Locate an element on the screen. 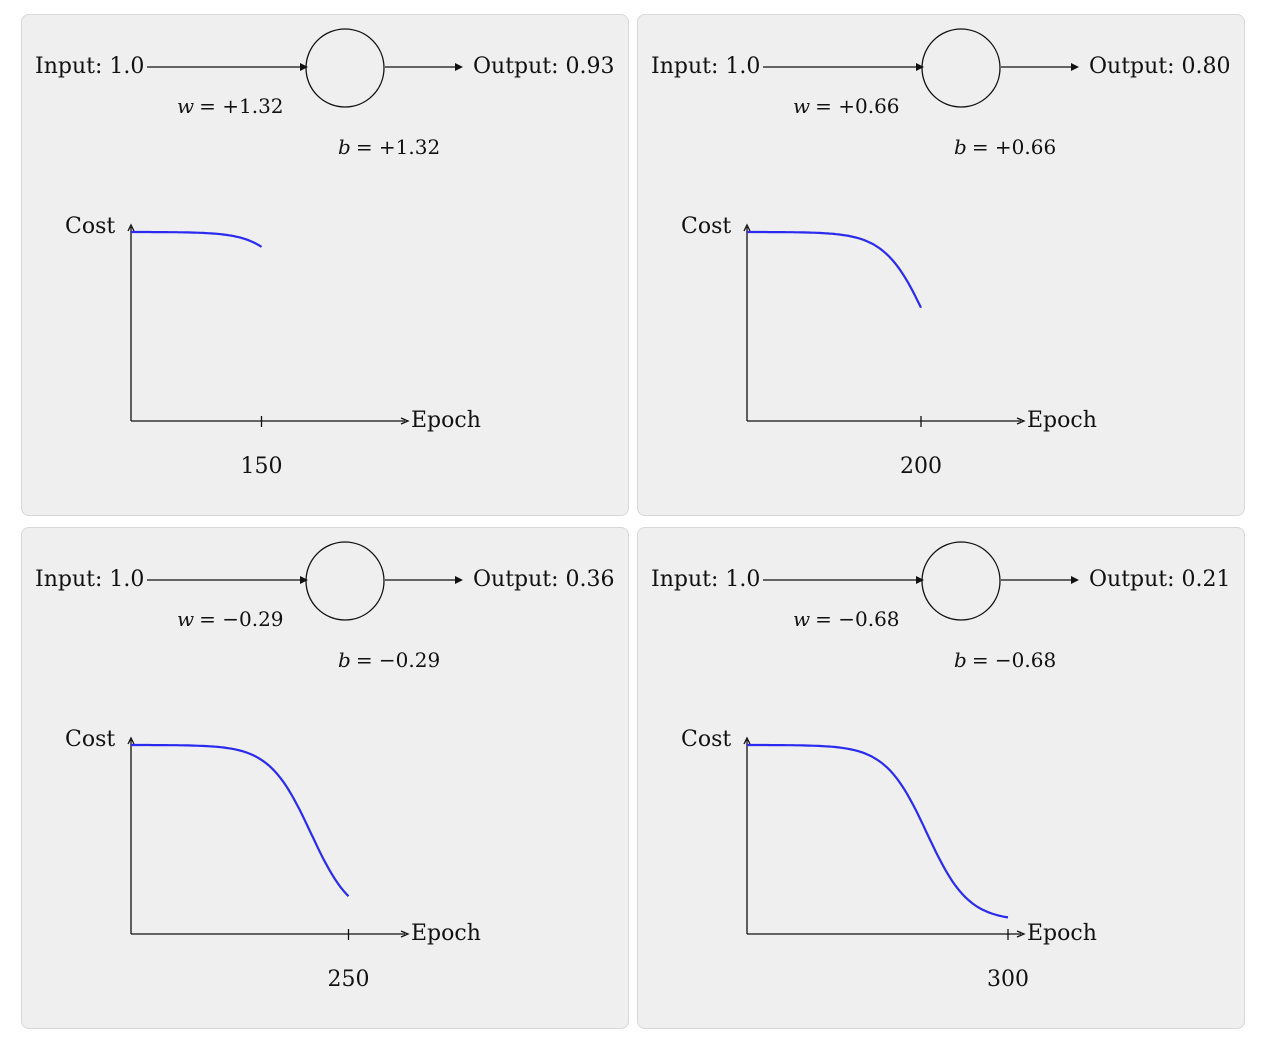  epoch-tick-label: 200 is located at coordinates (921, 466).